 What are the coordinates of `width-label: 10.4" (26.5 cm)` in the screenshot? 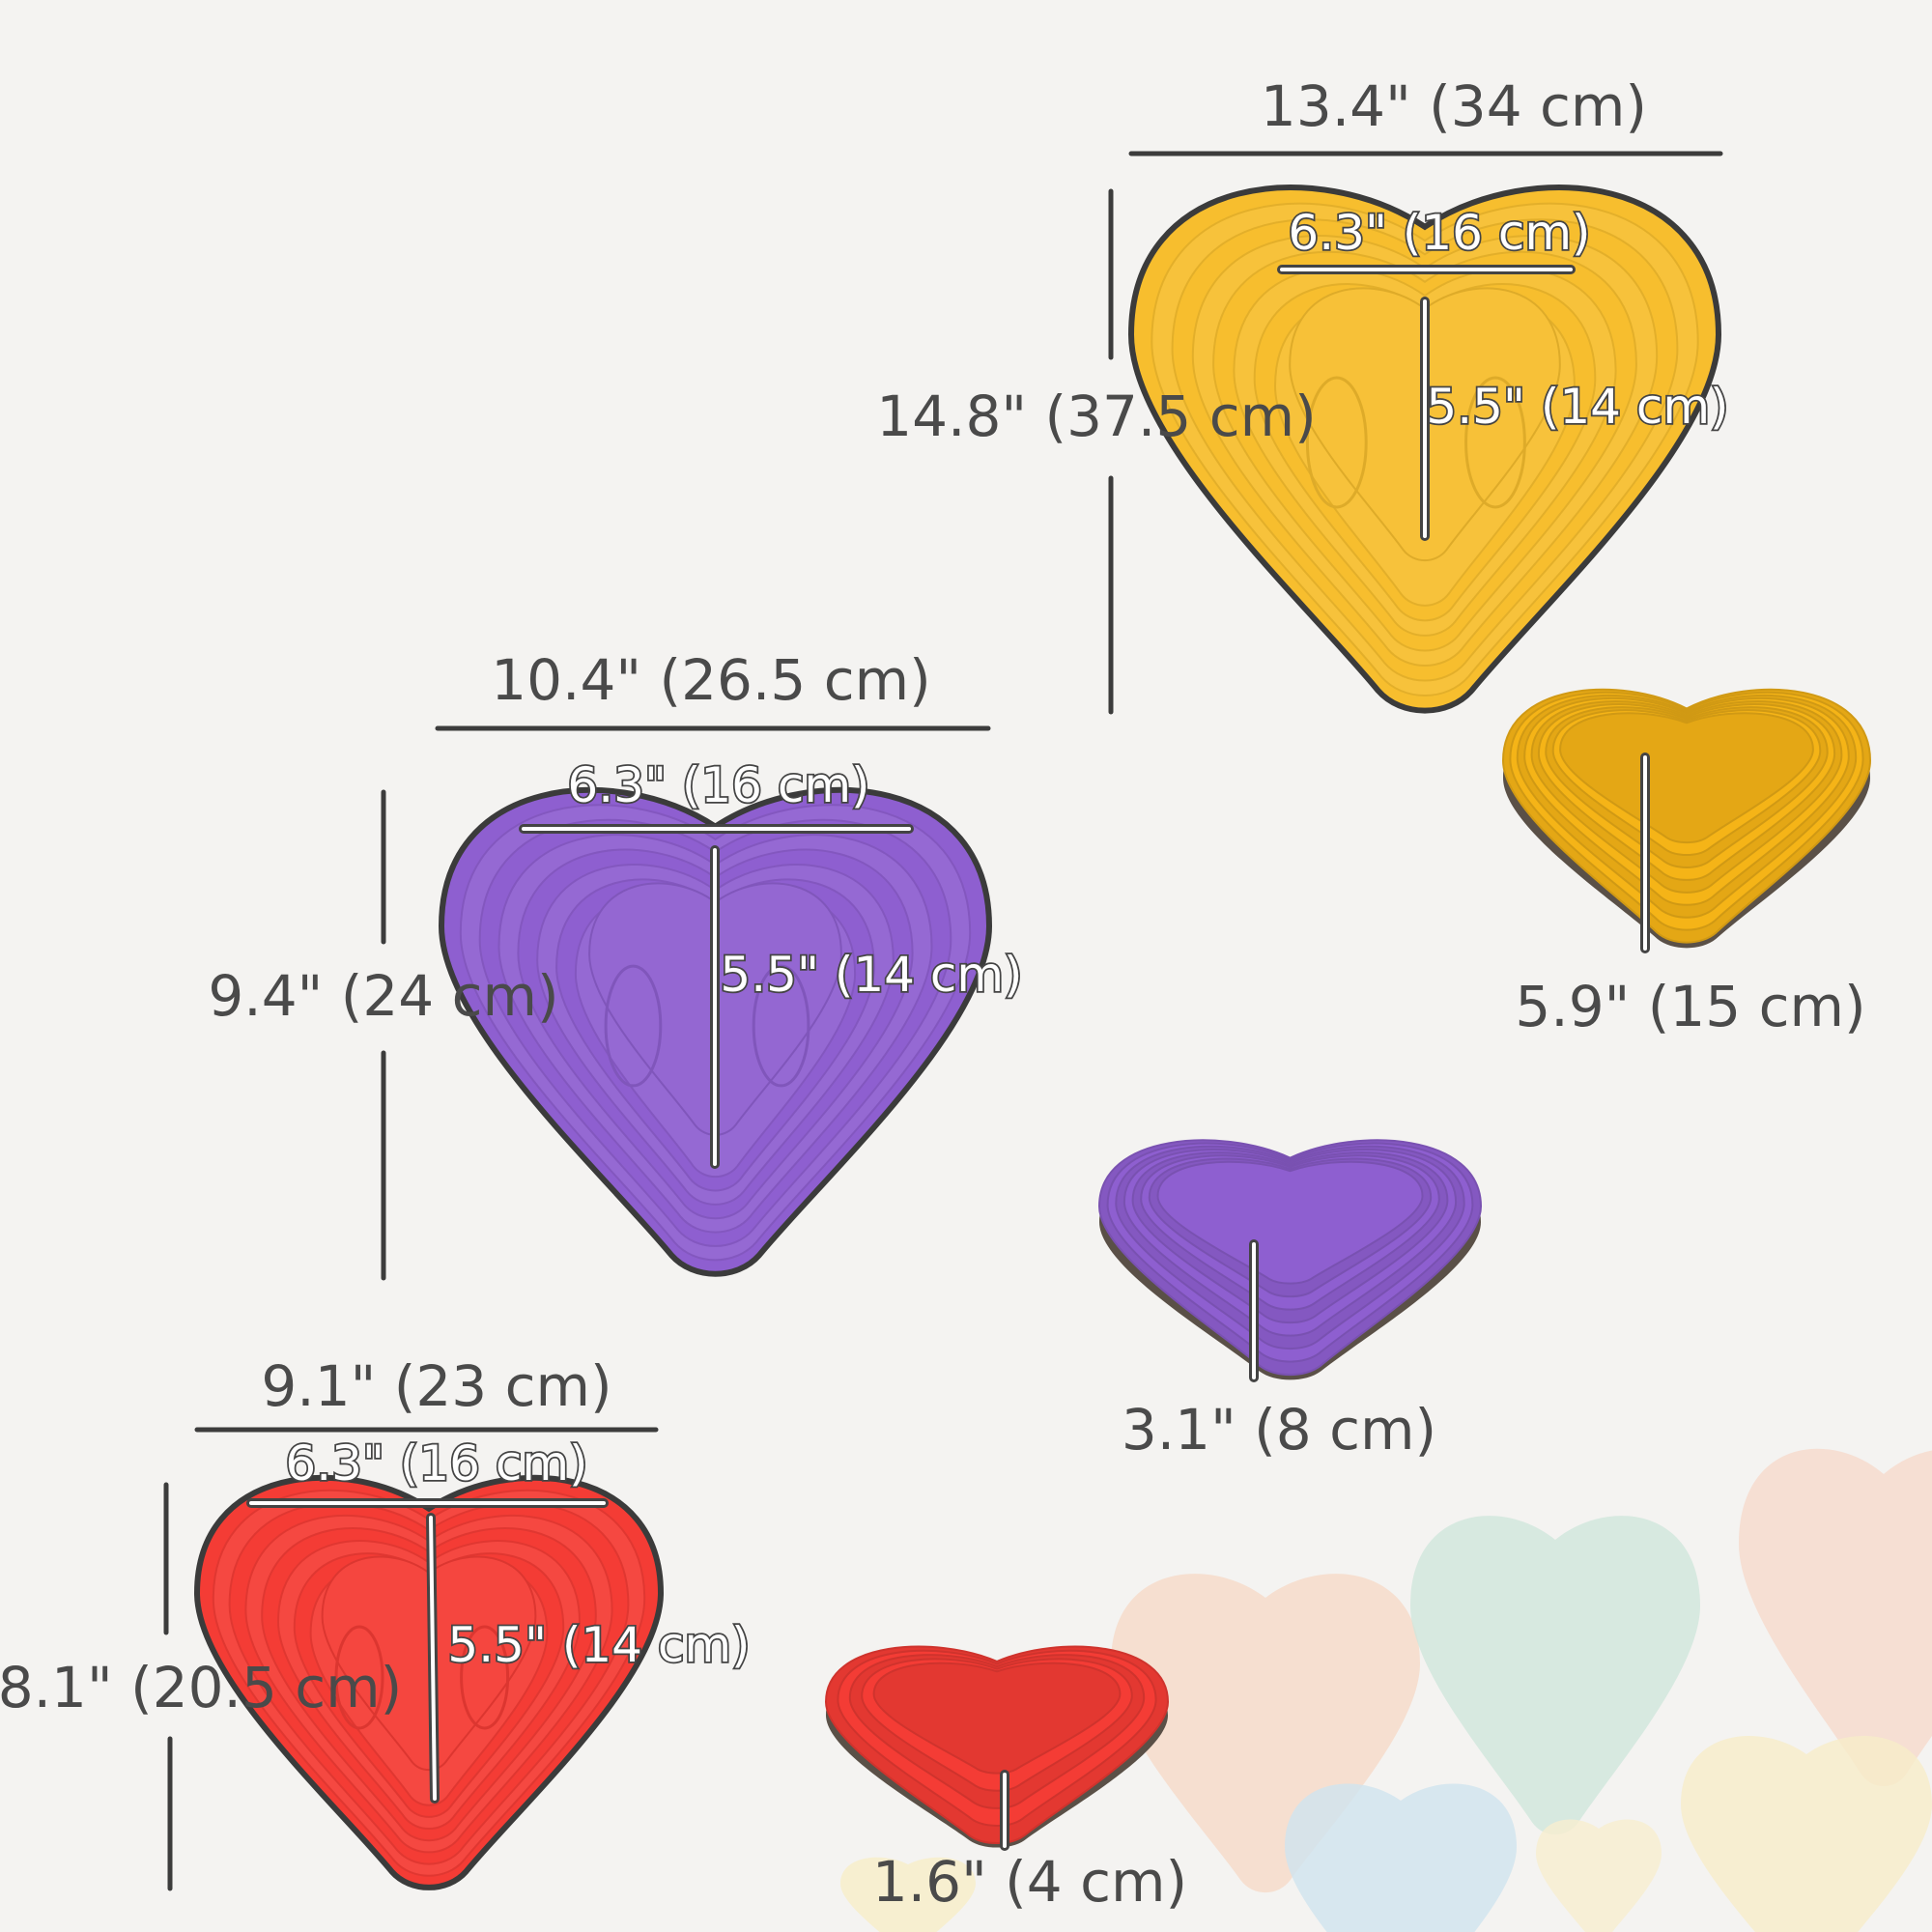 It's located at (710, 680).